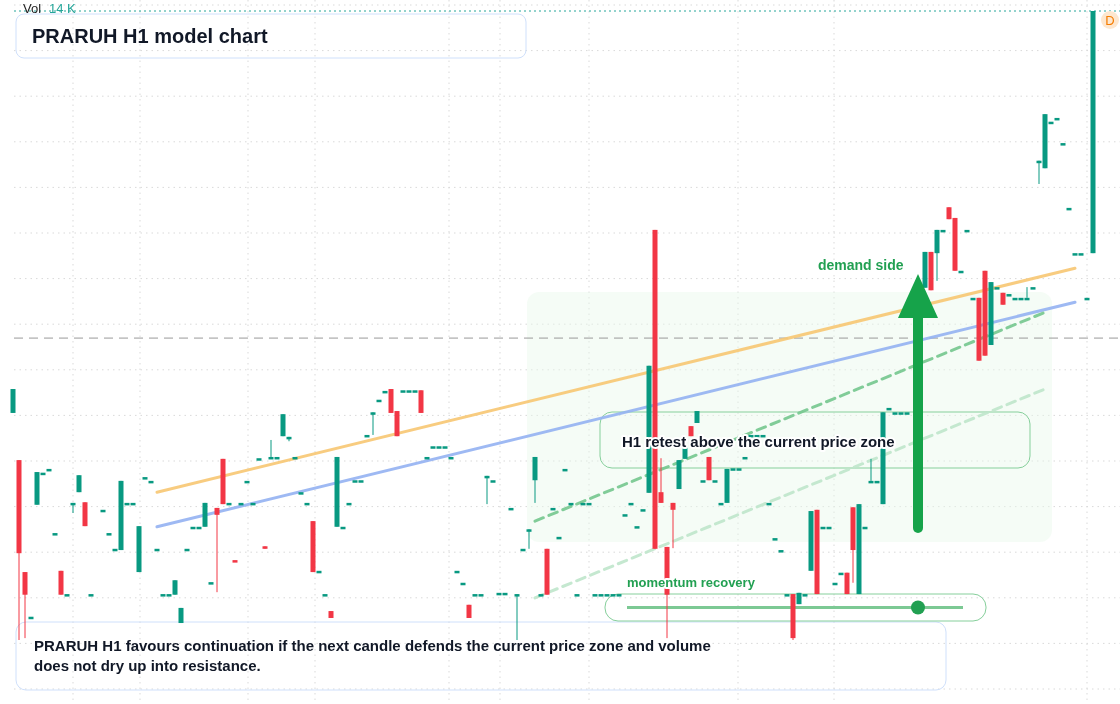  I want to click on annotation: Vol, so click(32, 8).